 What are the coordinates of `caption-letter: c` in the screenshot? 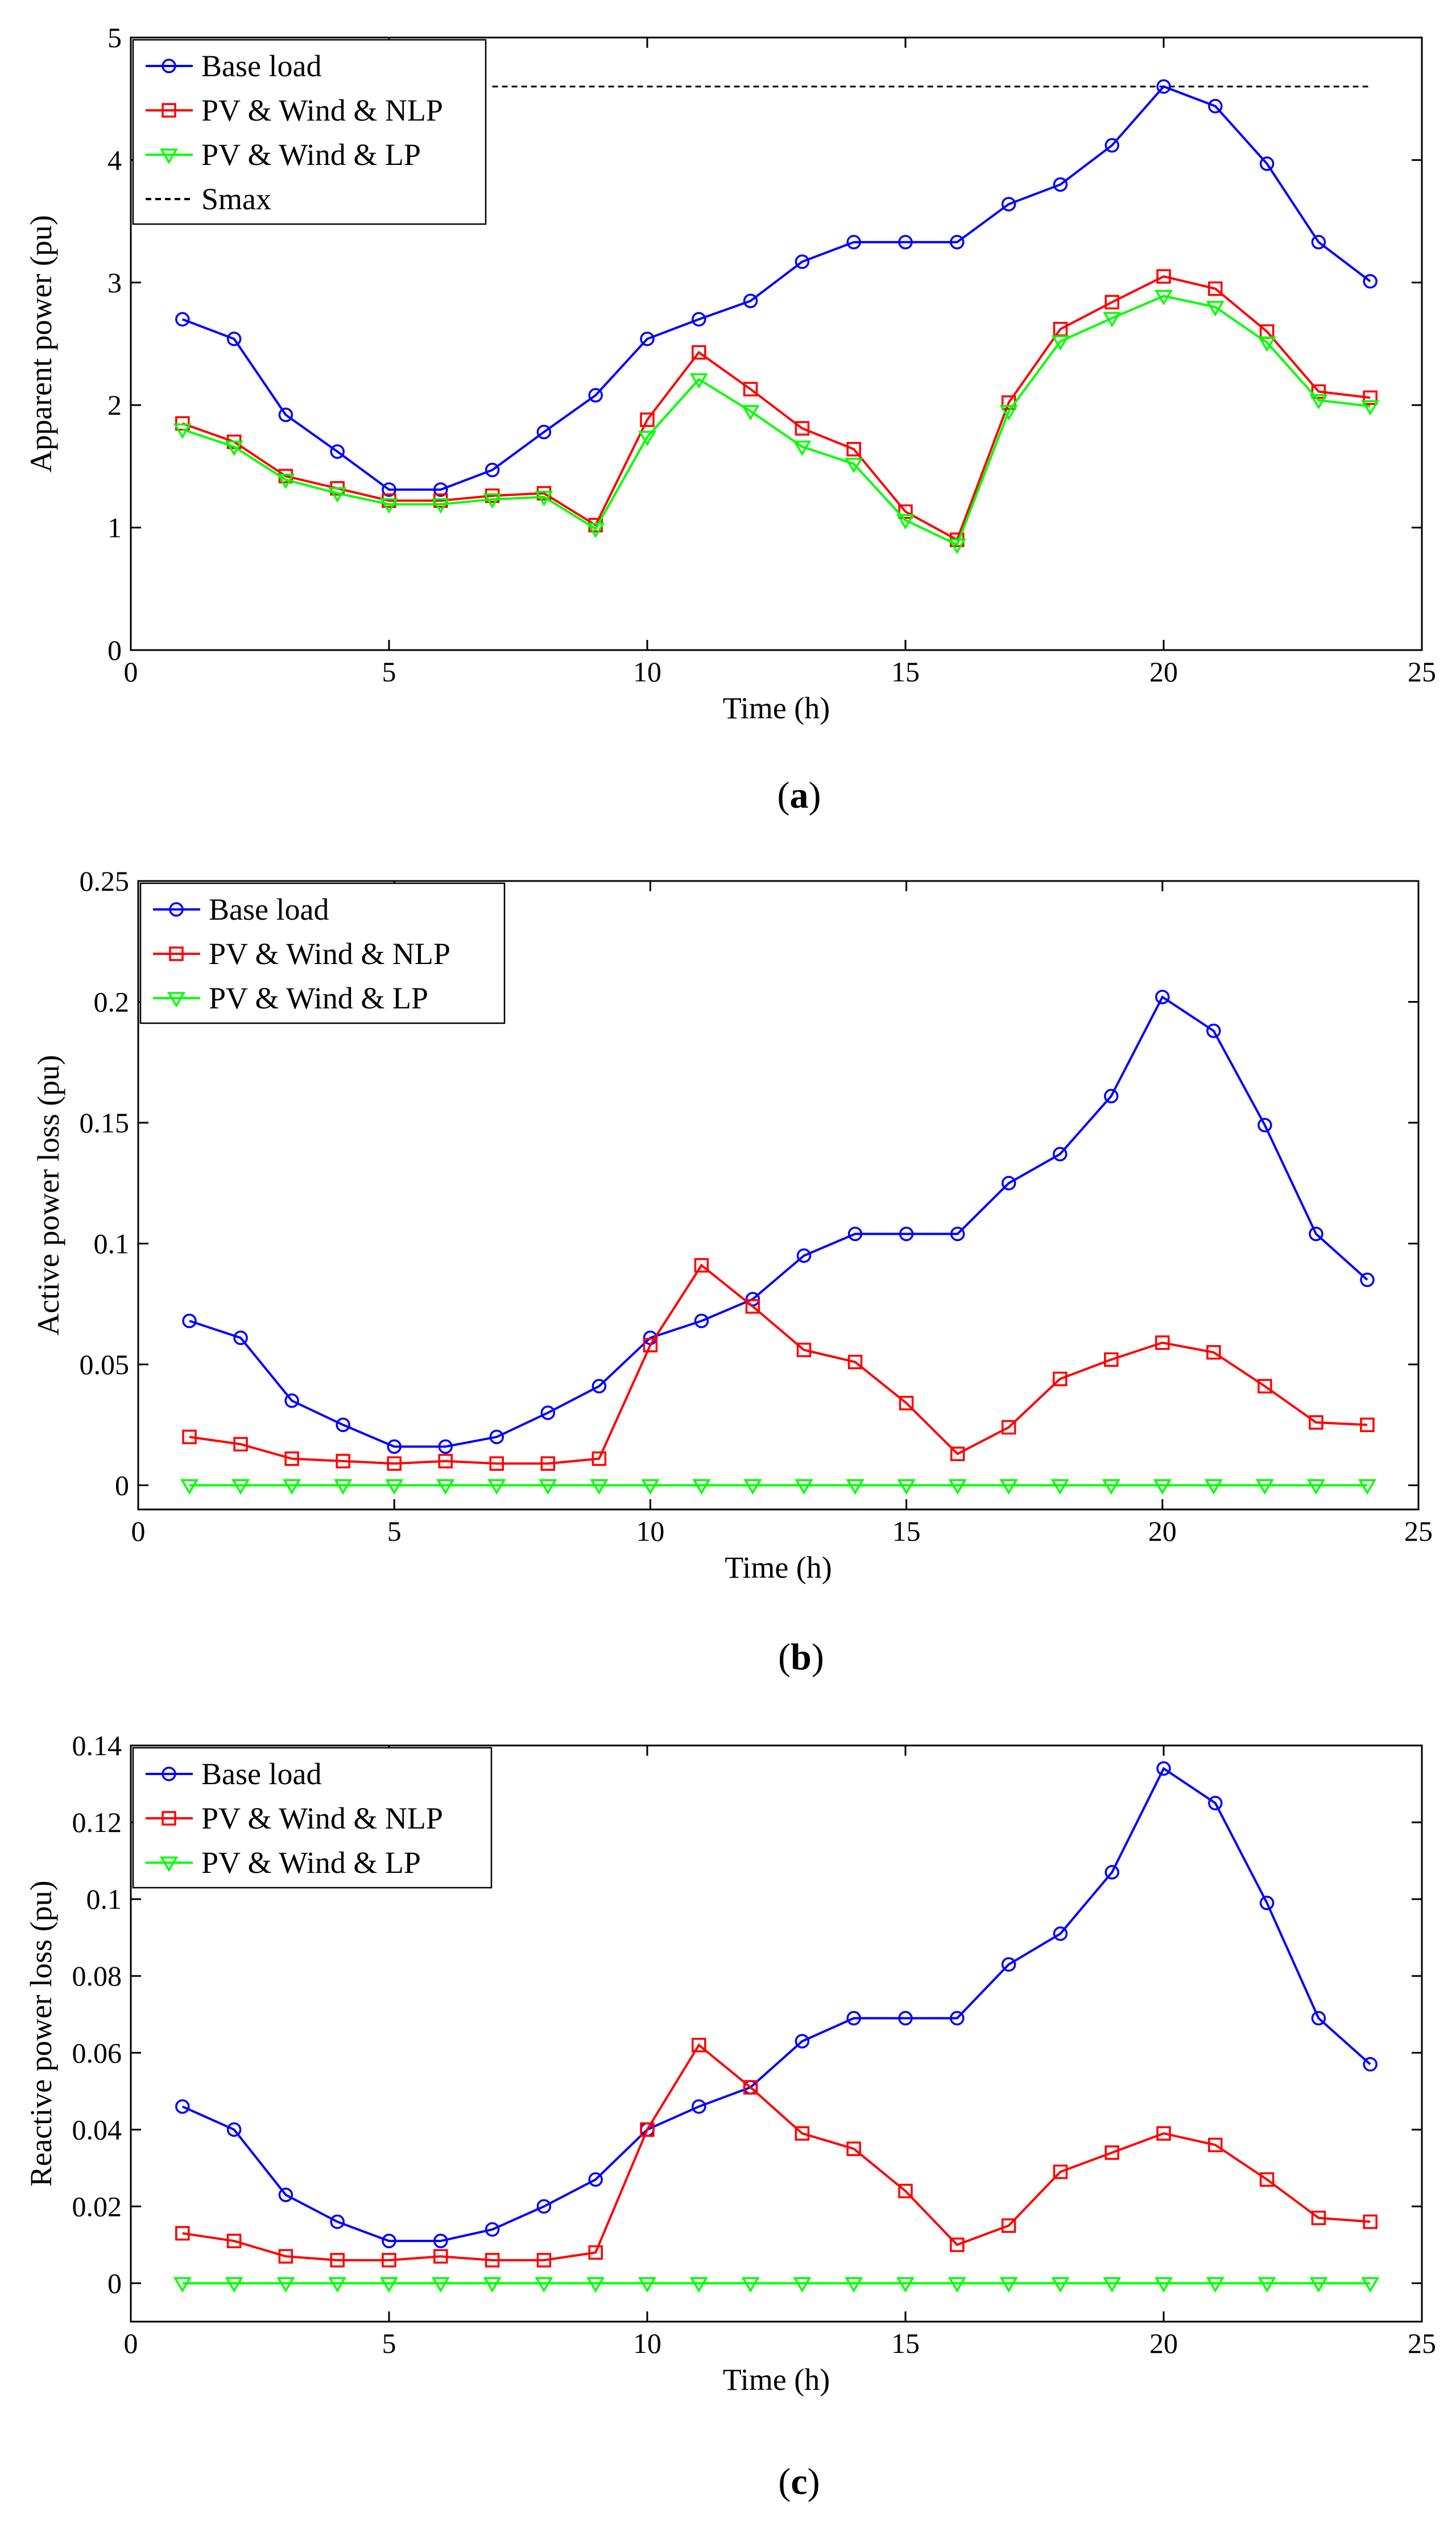 It's located at (799, 2481).